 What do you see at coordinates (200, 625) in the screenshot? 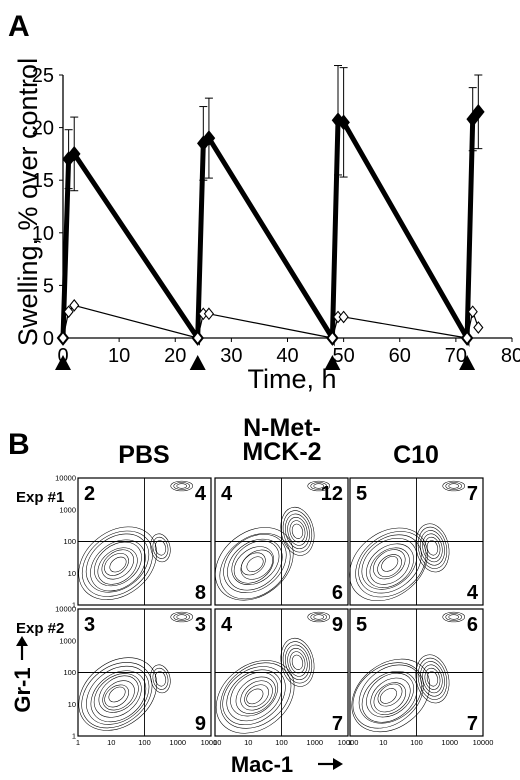
I see `quadrant-percent: 3` at bounding box center [200, 625].